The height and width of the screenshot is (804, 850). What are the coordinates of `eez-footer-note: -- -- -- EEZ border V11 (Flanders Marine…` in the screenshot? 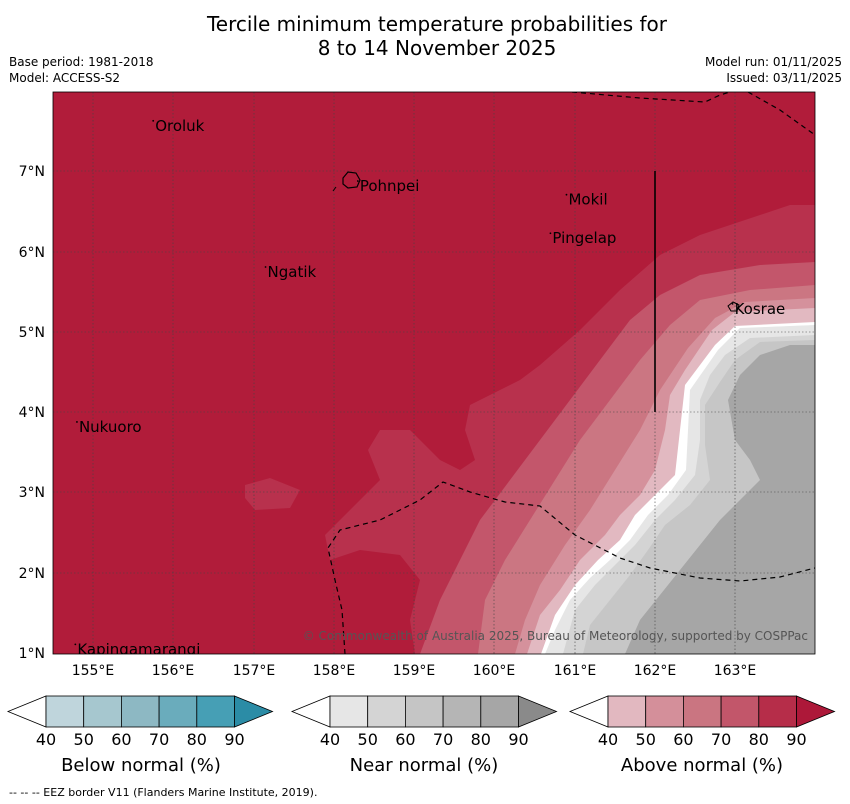 It's located at (163, 792).